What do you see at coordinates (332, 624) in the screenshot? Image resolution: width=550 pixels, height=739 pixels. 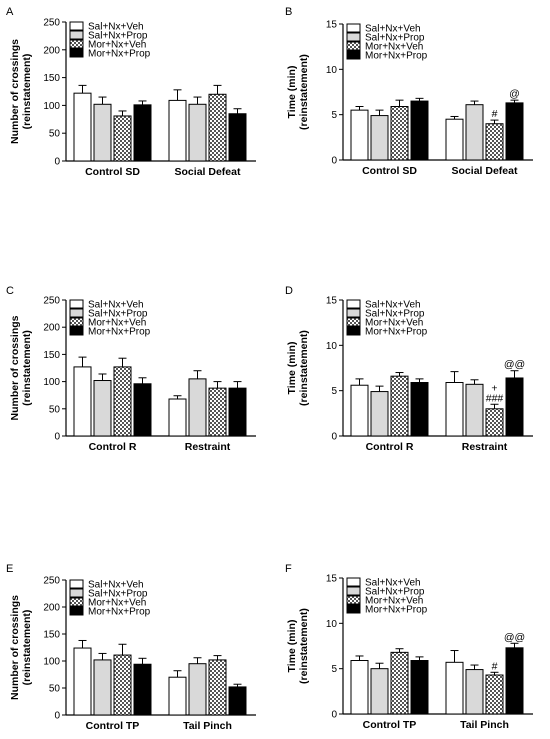 I see `y-tick-label: 10` at bounding box center [332, 624].